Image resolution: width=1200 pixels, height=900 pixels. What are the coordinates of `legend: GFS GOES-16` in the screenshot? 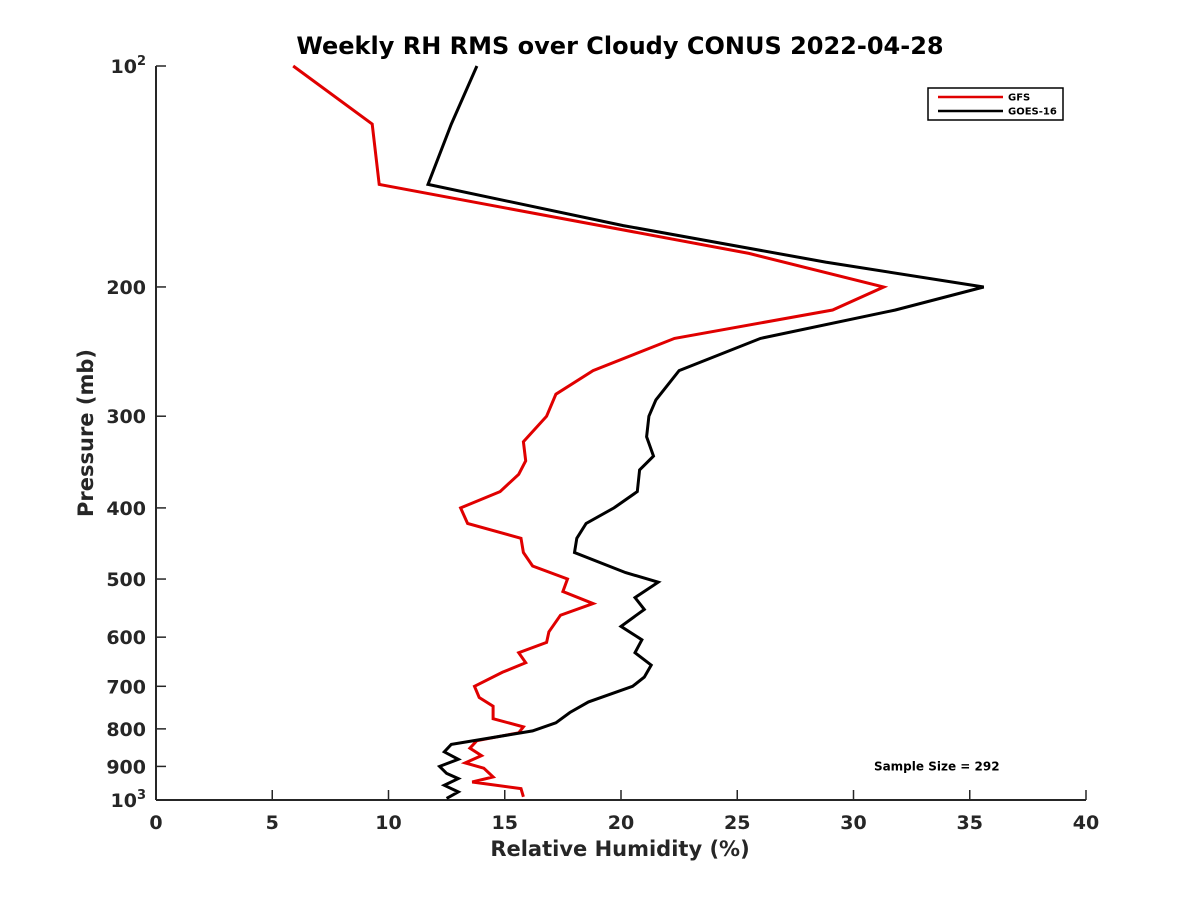 It's located at (995, 104).